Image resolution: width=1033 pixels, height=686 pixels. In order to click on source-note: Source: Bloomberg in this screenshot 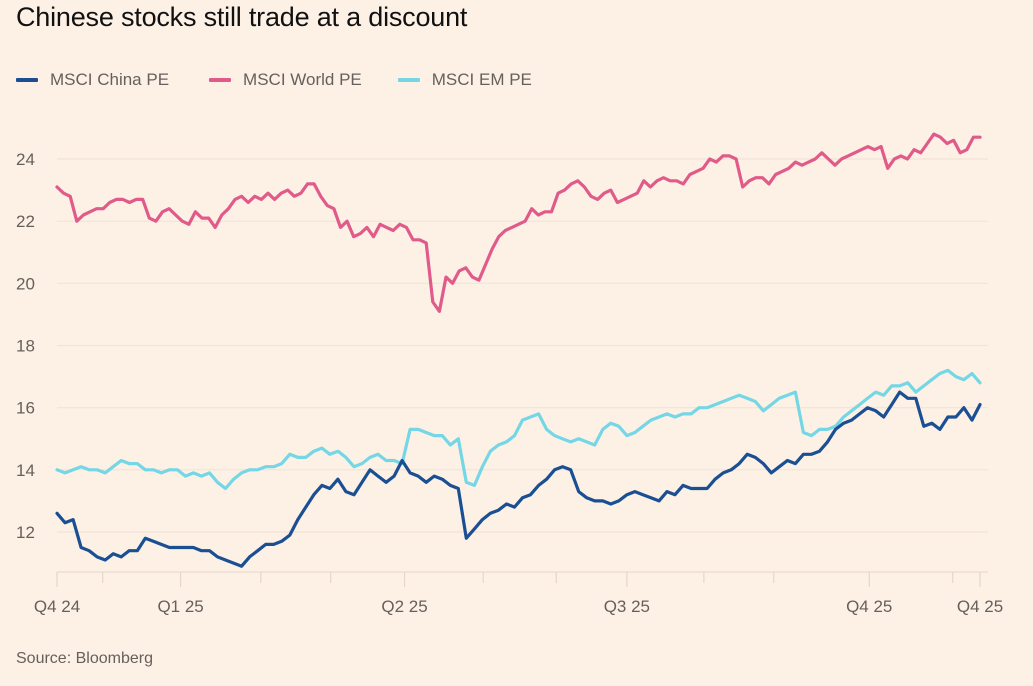, I will do `click(84, 658)`.